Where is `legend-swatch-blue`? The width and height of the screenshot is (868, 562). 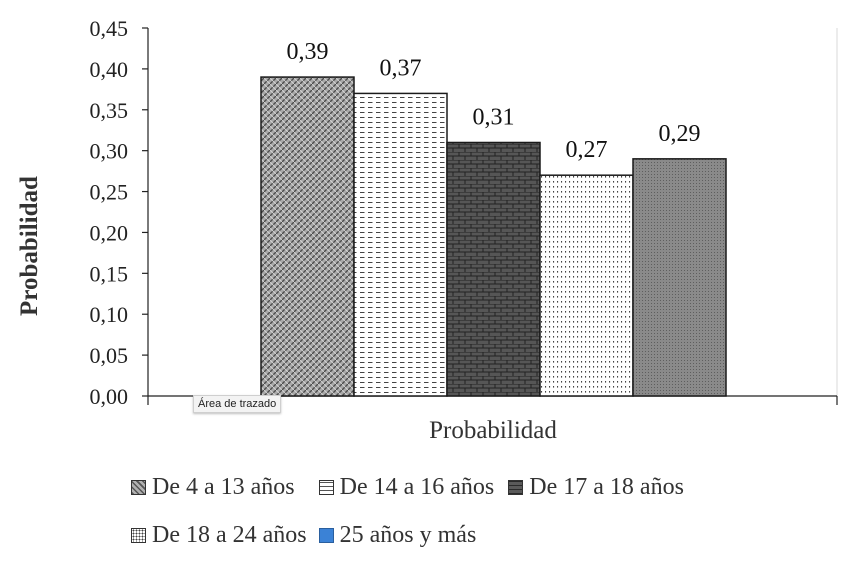 legend-swatch-blue is located at coordinates (326, 535).